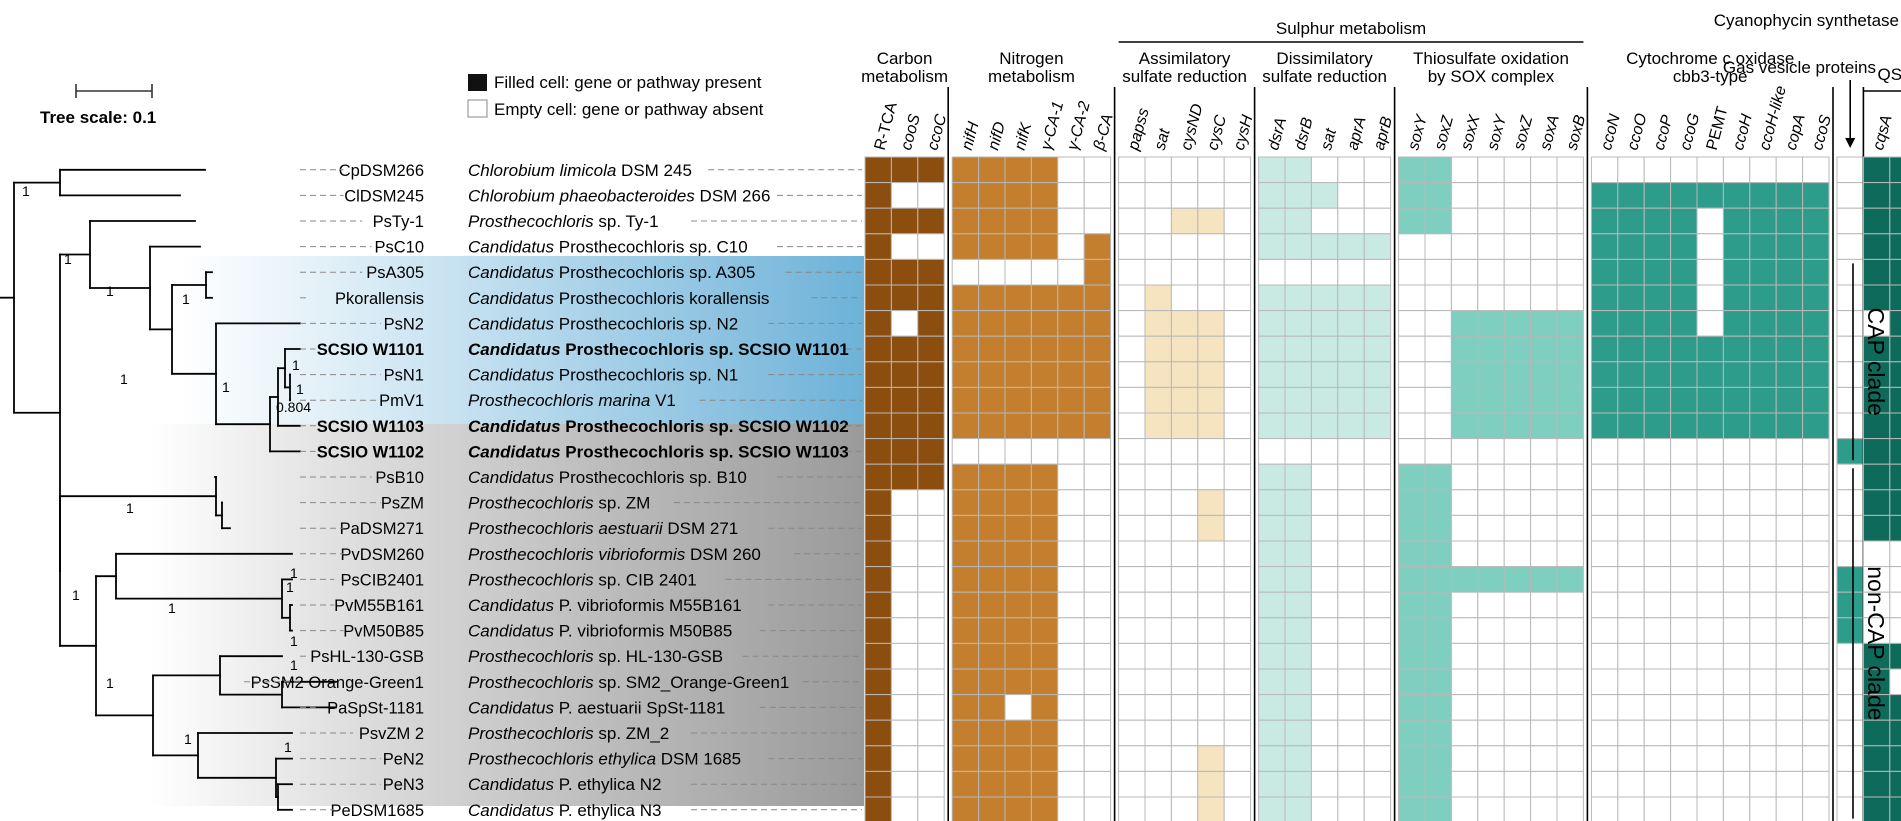 The width and height of the screenshot is (1901, 821). I want to click on group-title: Cytochrome c oxidase, so click(1710, 58).